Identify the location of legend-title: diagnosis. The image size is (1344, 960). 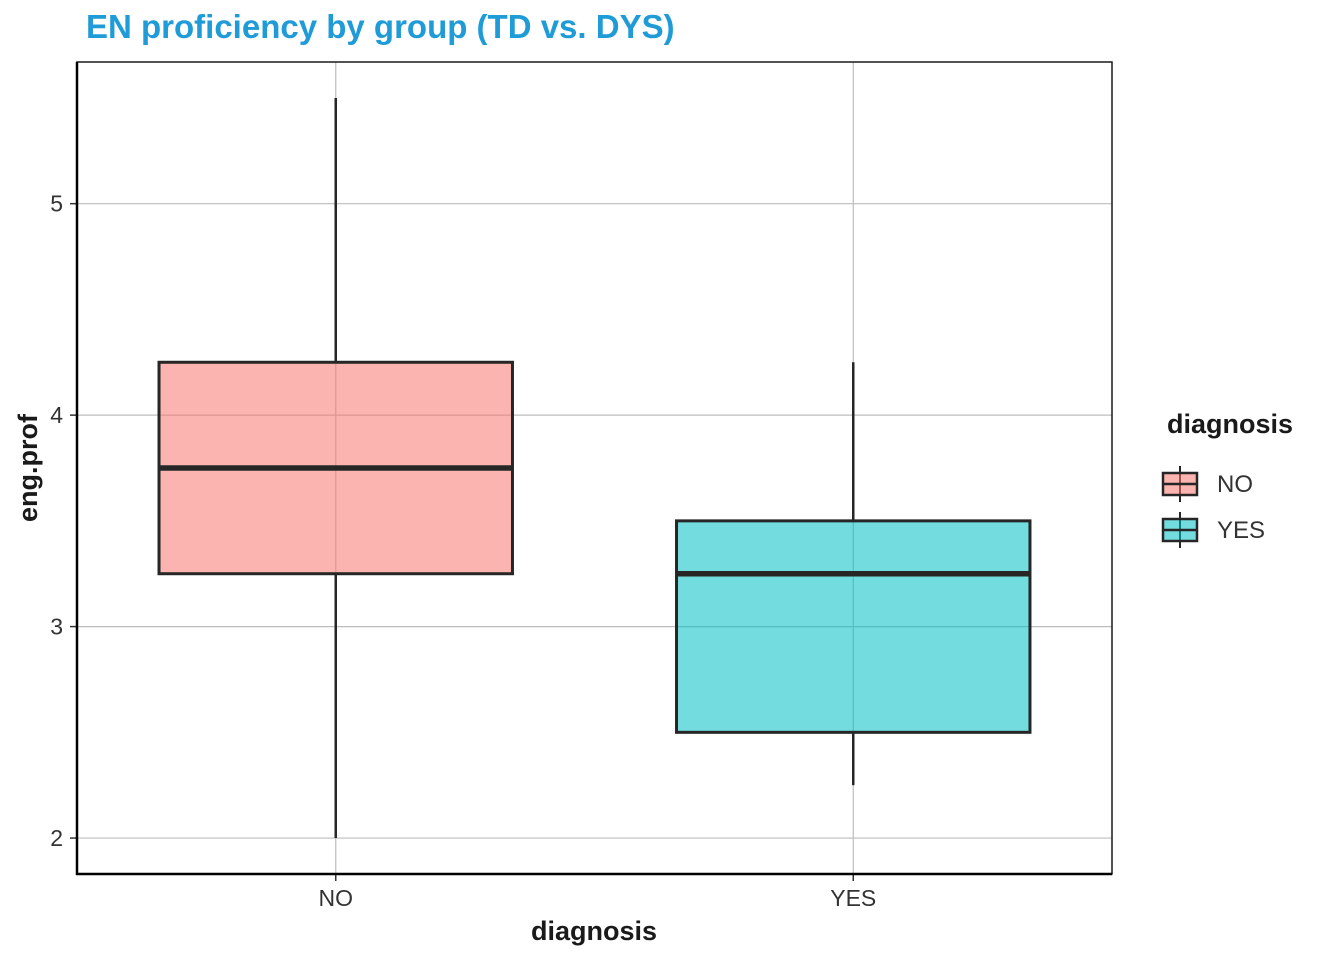
(1230, 424).